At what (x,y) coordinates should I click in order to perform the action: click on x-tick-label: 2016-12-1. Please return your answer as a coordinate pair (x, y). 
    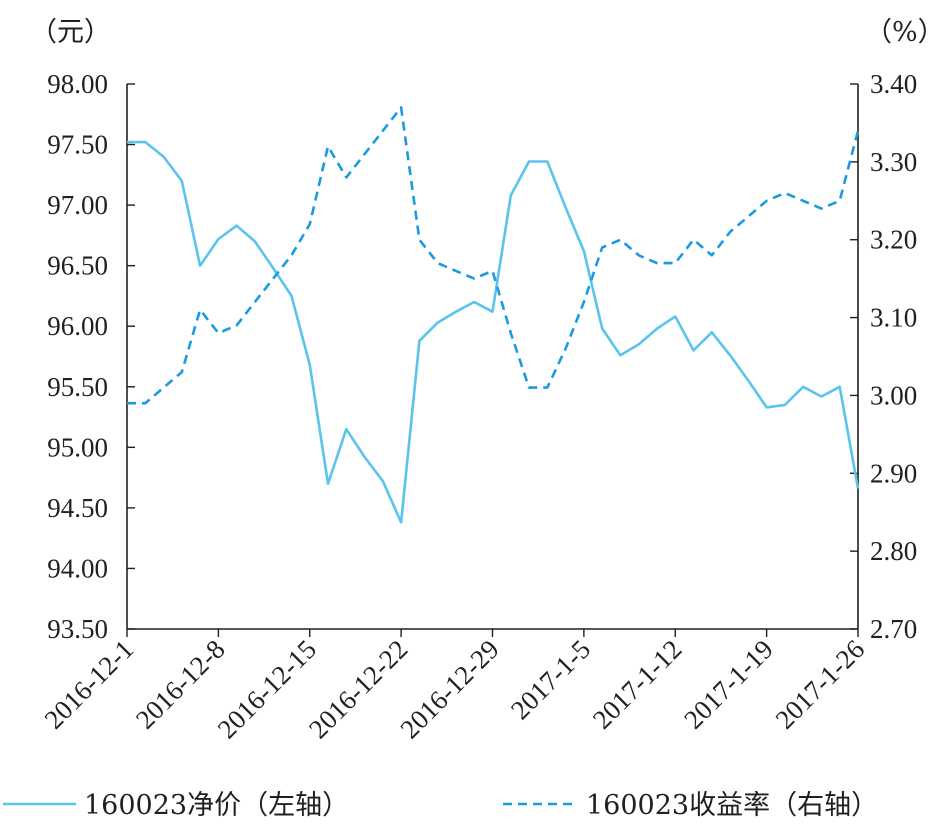
    Looking at the image, I should click on (88, 684).